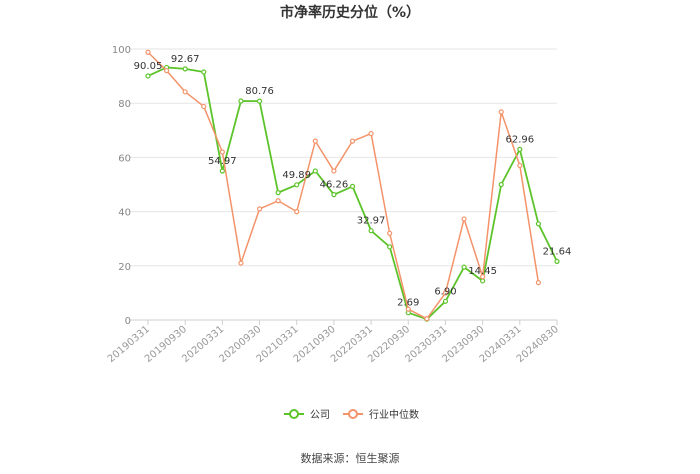 Image resolution: width=700 pixels, height=474 pixels. I want to click on data-label: 6.90, so click(445, 291).